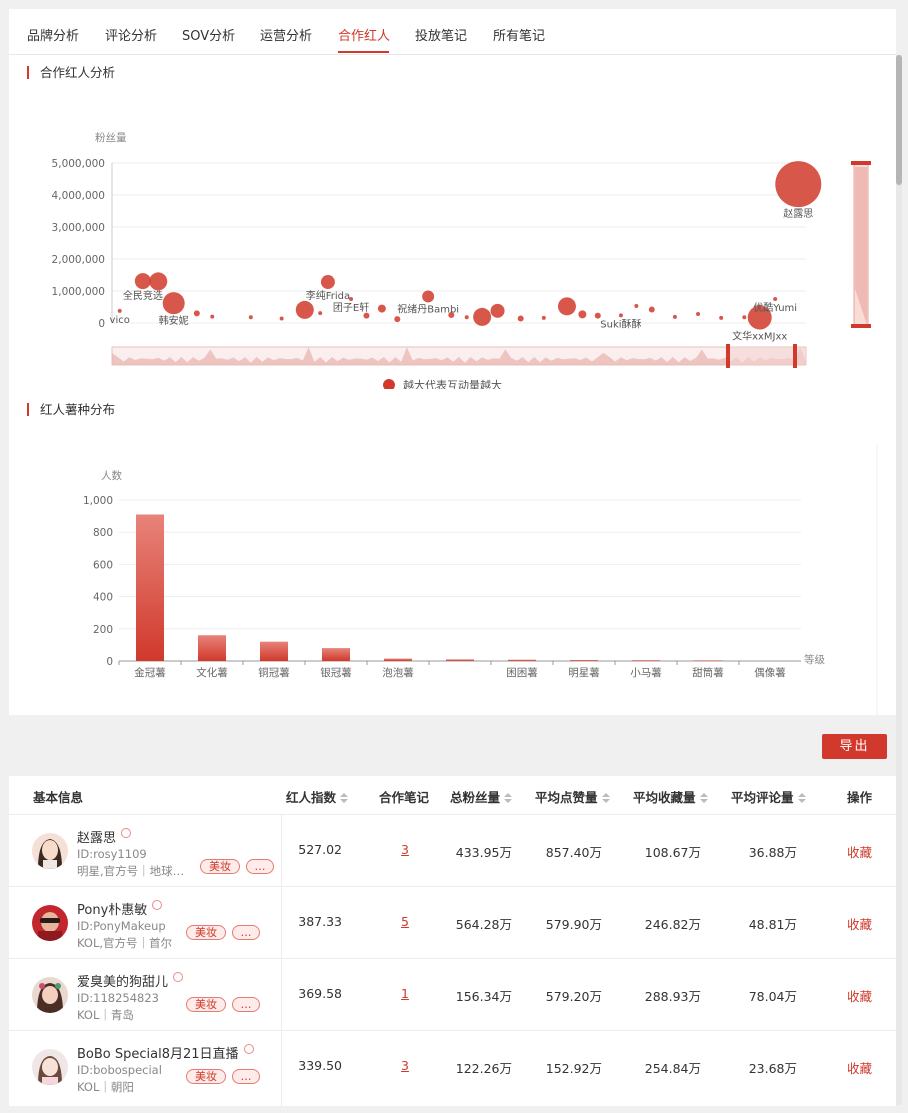 This screenshot has height=1113, width=908. I want to click on bubble-label: 赵露思, so click(798, 213).